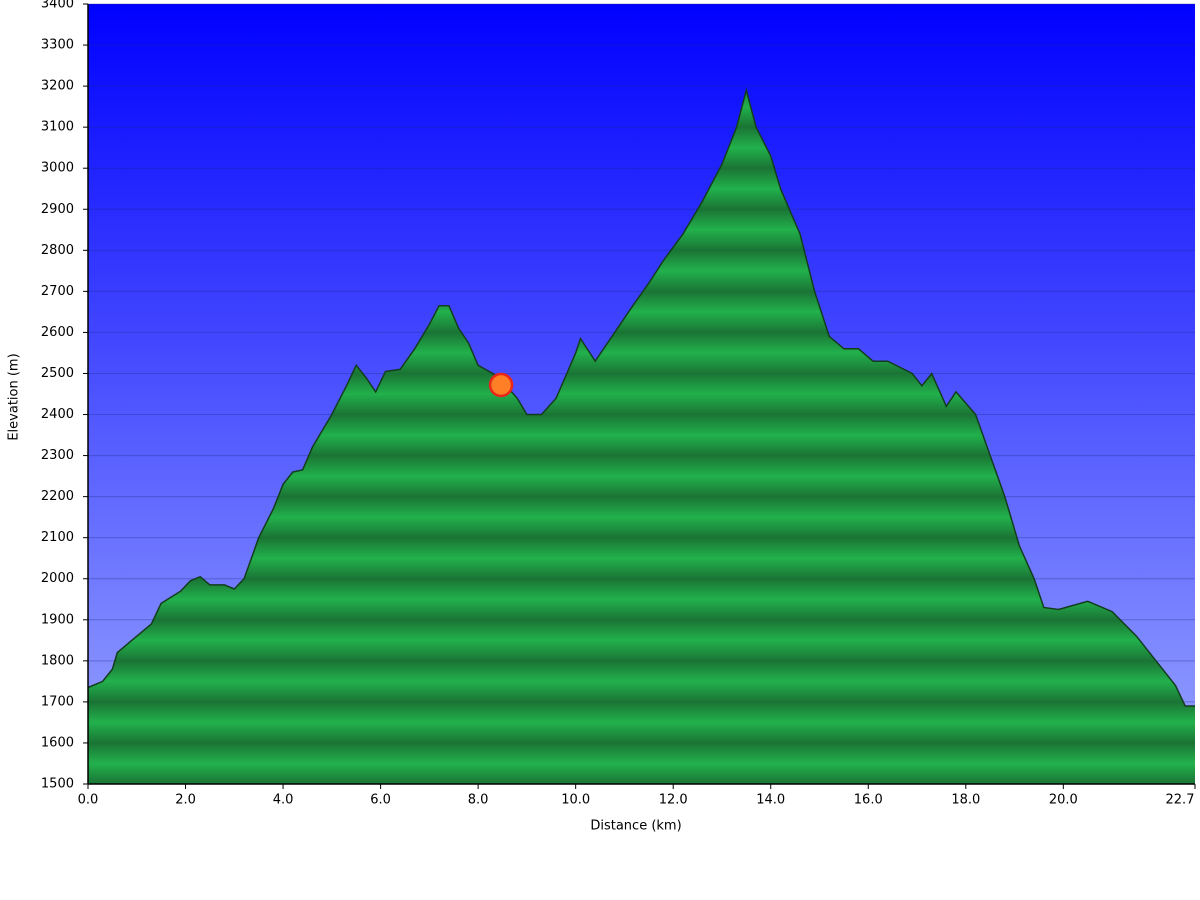 This screenshot has height=900, width=1200. What do you see at coordinates (57, 291) in the screenshot?
I see `y-tick-label: 2700` at bounding box center [57, 291].